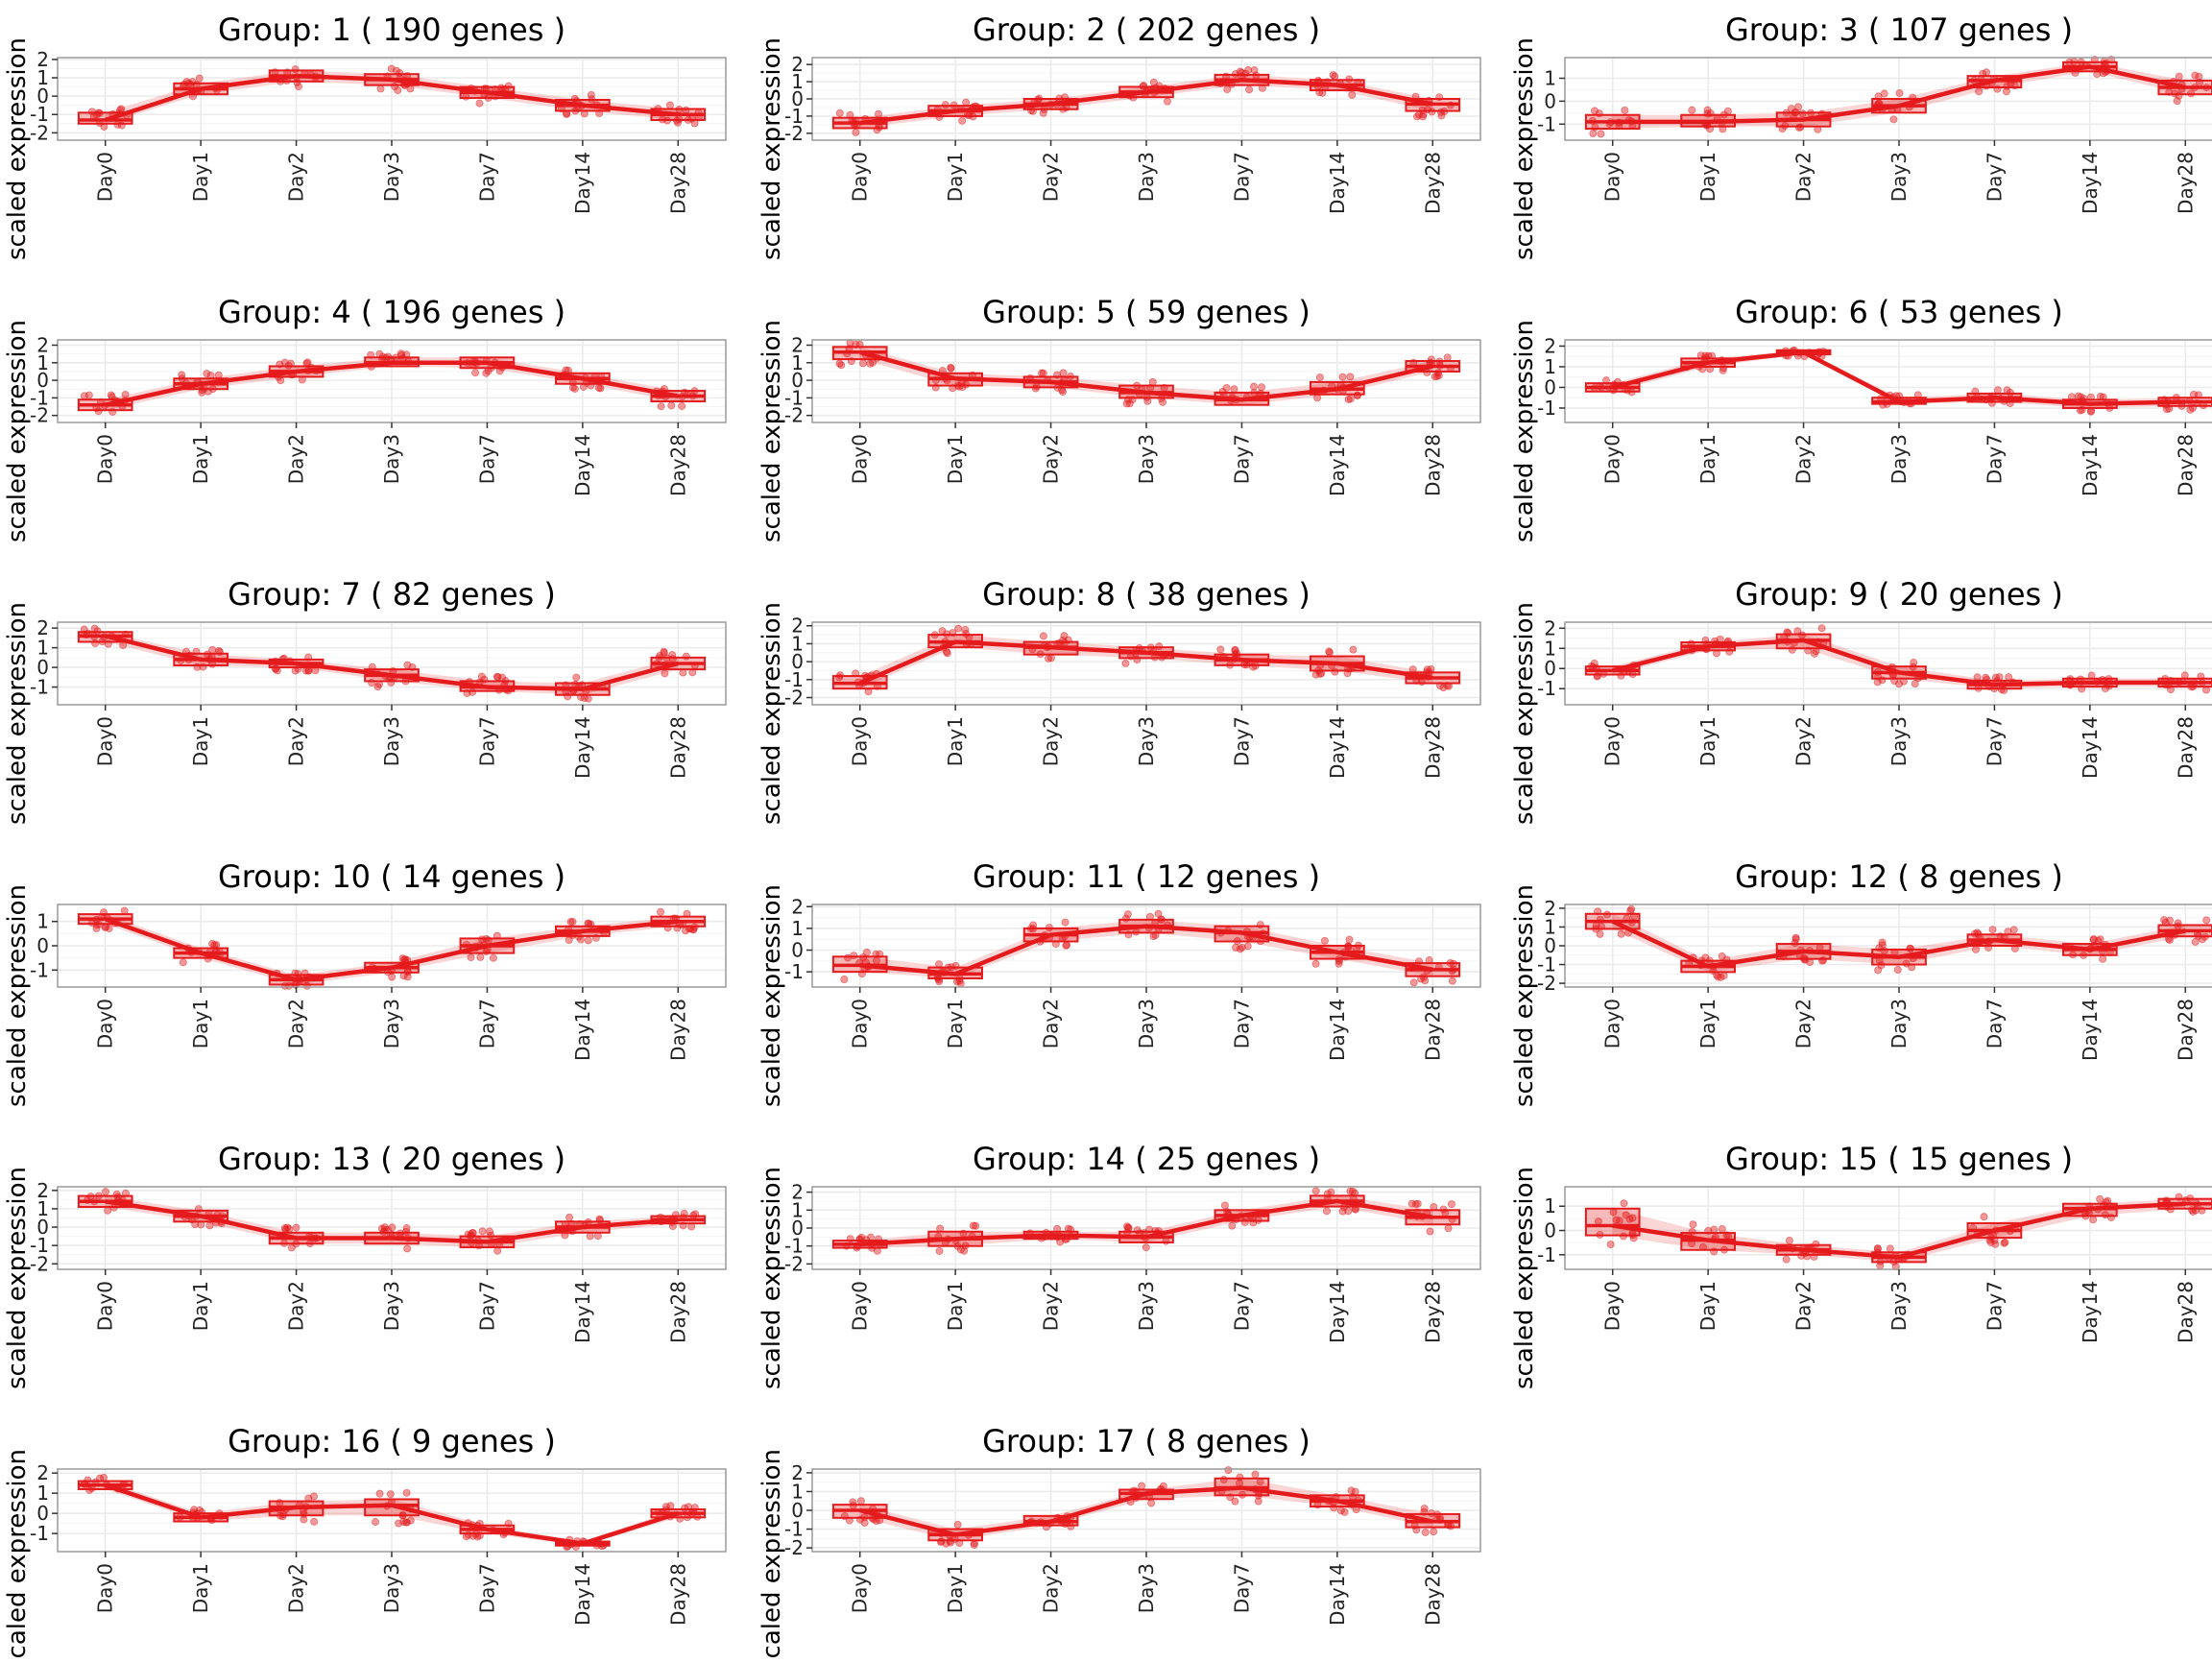 The height and width of the screenshot is (1663, 2212). What do you see at coordinates (1899, 1159) in the screenshot?
I see `panel-title: Group: 15 ( 15 genes )` at bounding box center [1899, 1159].